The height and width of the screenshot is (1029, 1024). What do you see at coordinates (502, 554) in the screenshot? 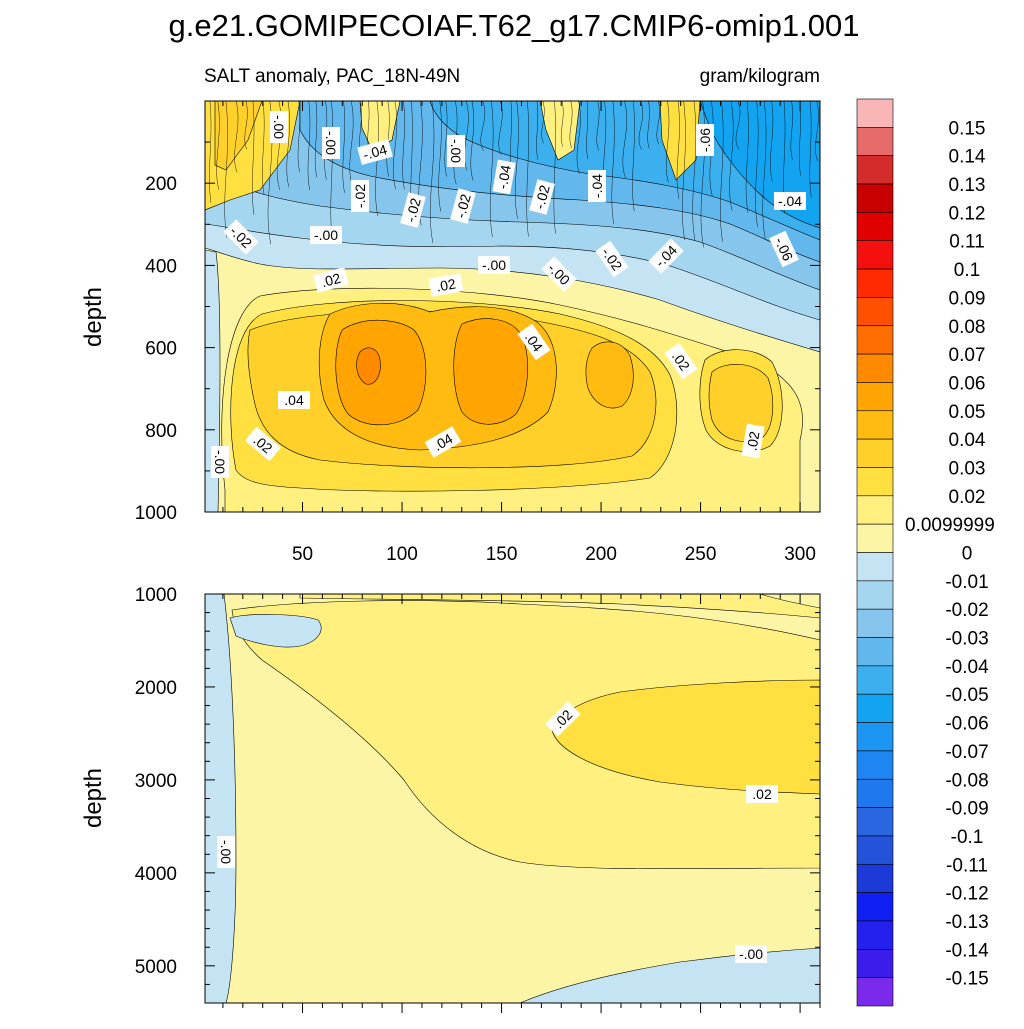
I see `upper-xtick-label: 150` at bounding box center [502, 554].